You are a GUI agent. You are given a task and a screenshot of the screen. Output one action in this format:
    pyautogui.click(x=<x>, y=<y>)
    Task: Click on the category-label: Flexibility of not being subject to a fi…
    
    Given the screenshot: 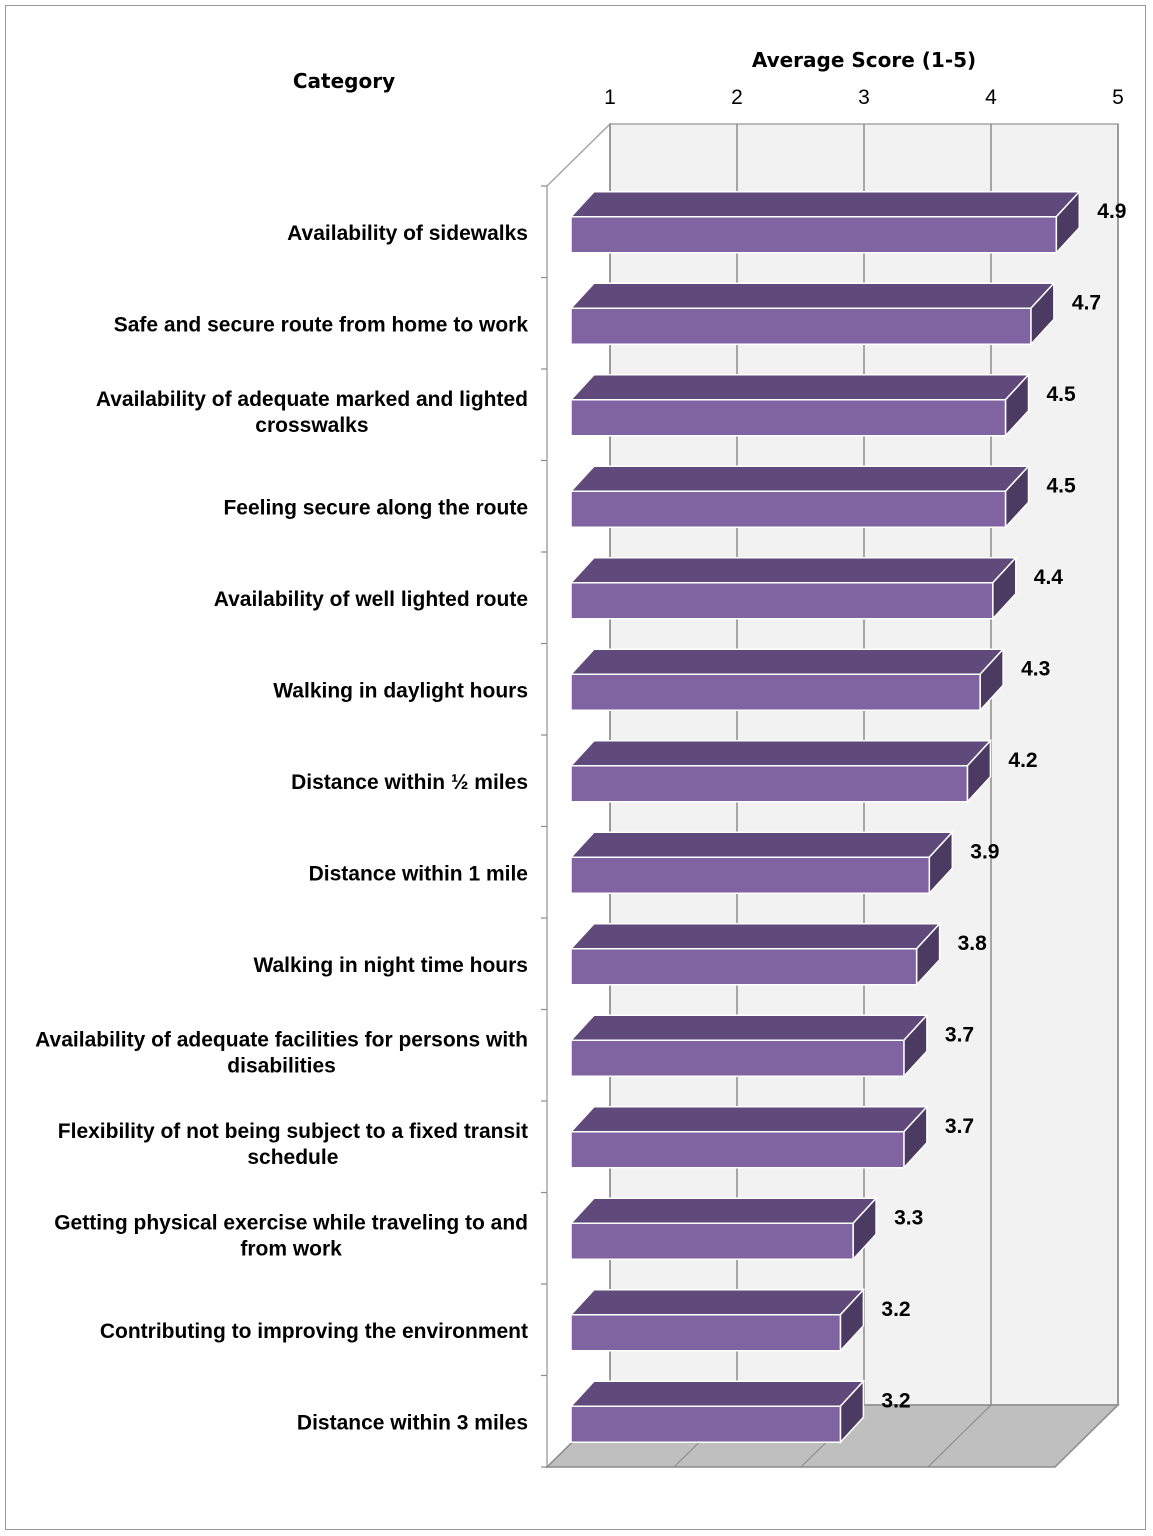 What is the action you would take?
    pyautogui.click(x=293, y=1131)
    